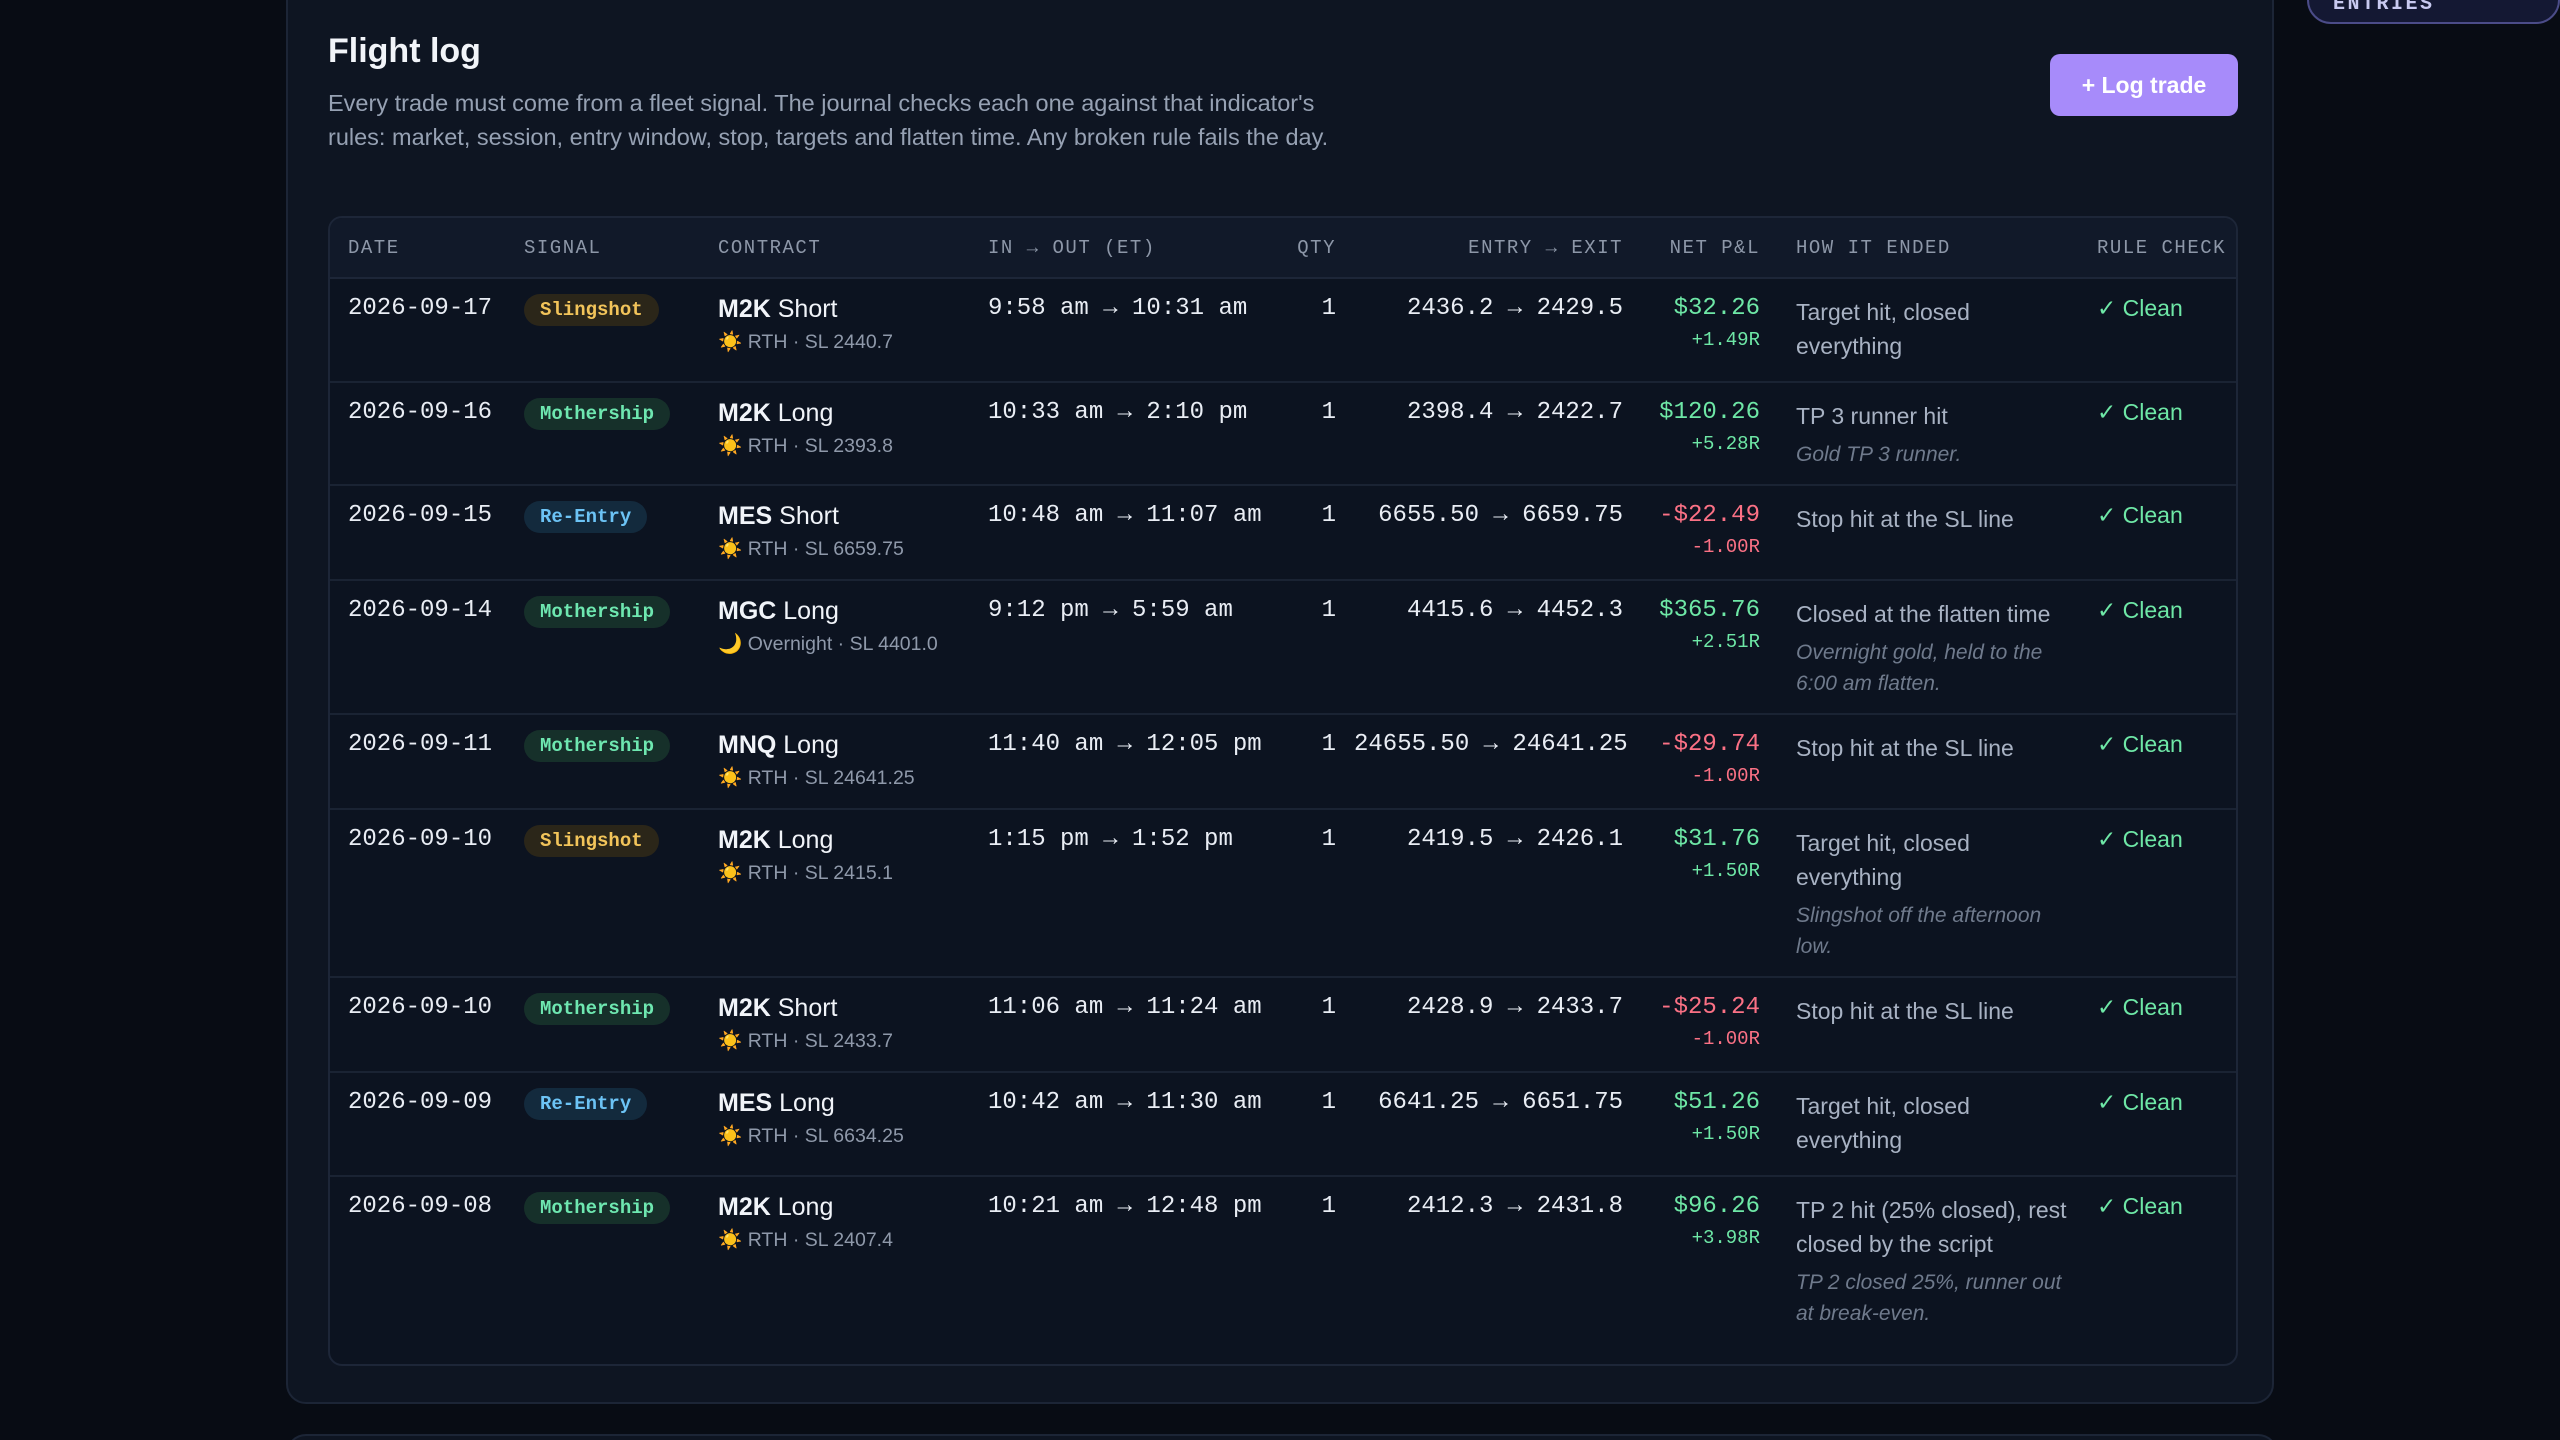 This screenshot has width=2560, height=1440. I want to click on how-it-ended: Closed at the flatten time, so click(1923, 614).